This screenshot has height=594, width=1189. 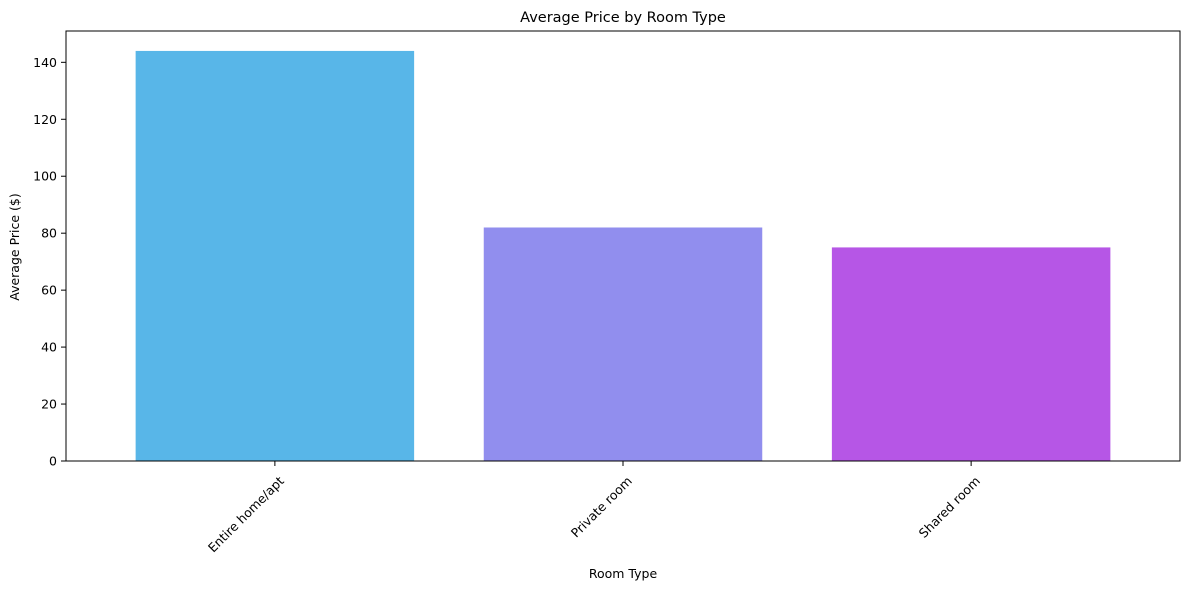 I want to click on y-tick-label-3: 60, so click(x=49, y=290).